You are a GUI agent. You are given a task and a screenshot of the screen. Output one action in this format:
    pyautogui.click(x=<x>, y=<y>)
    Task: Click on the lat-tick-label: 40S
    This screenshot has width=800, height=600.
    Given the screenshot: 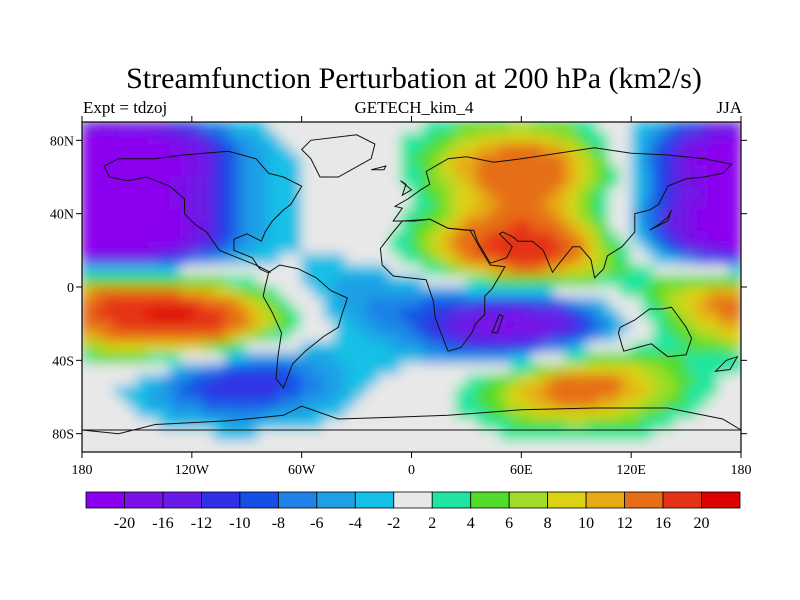 What is the action you would take?
    pyautogui.click(x=63, y=361)
    